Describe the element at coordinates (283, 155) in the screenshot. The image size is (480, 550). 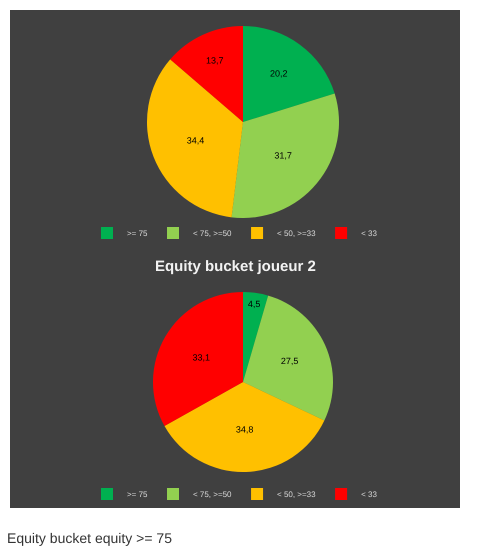
I see `data-label: 31,7` at that location.